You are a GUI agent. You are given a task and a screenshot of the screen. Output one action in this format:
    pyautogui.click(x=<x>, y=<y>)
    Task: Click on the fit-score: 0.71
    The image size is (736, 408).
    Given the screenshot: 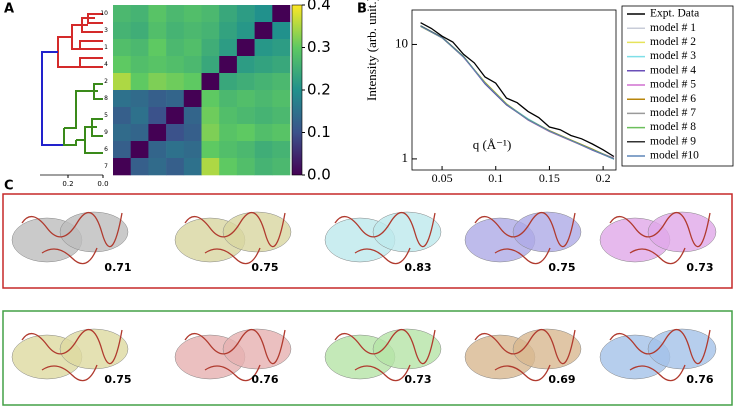 What is the action you would take?
    pyautogui.click(x=117, y=267)
    